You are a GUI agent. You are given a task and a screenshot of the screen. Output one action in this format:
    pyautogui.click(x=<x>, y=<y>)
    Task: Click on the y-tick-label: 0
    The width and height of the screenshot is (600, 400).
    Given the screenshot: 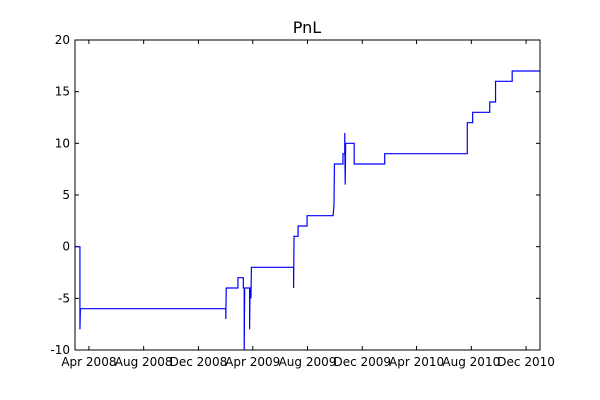 What is the action you would take?
    pyautogui.click(x=66, y=247)
    